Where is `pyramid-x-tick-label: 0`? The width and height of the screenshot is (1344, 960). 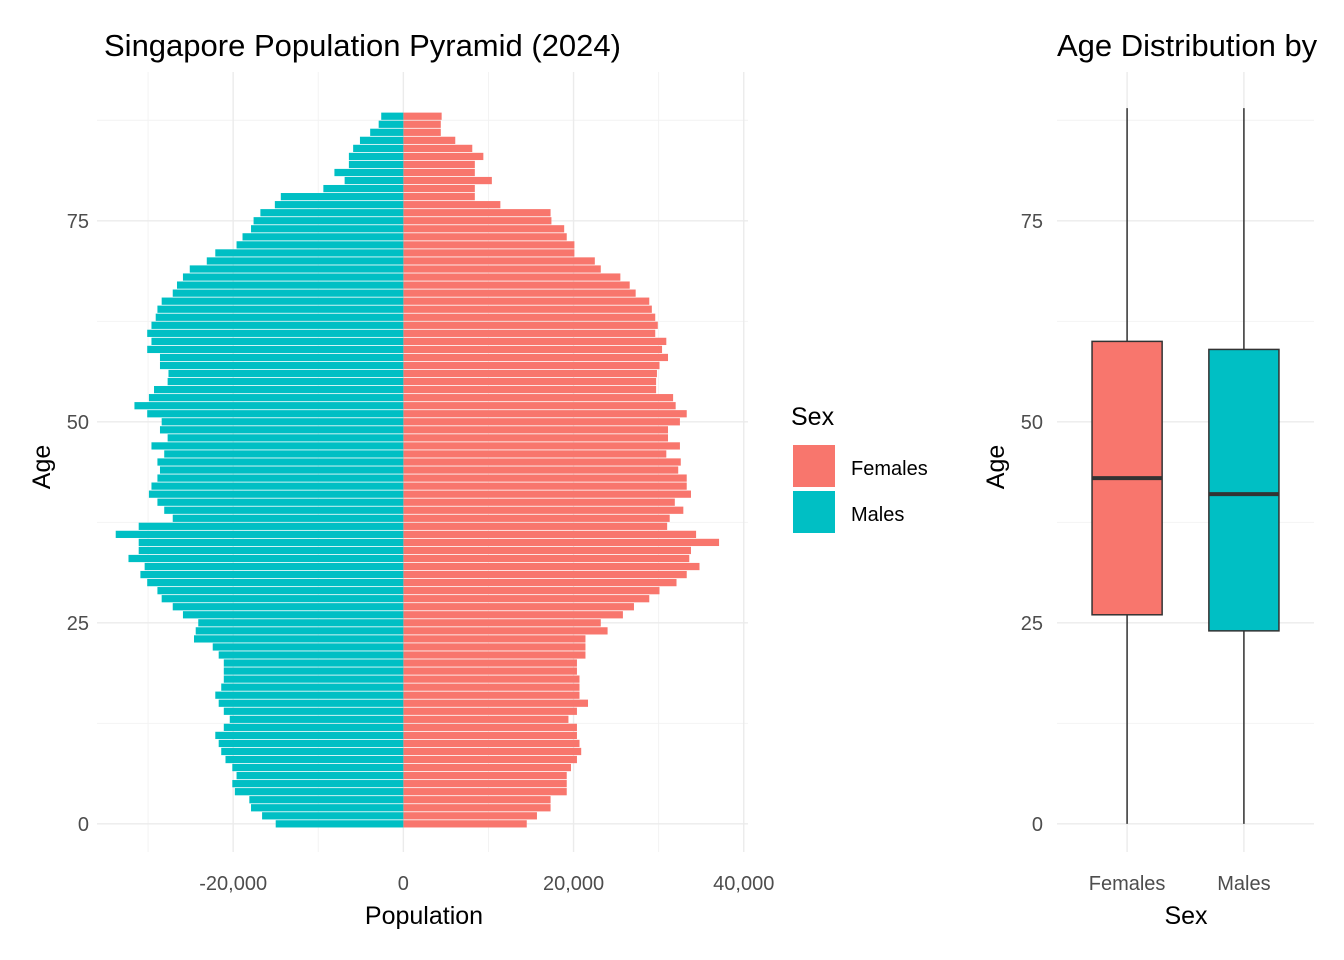
pyramid-x-tick-label: 0 is located at coordinates (403, 884).